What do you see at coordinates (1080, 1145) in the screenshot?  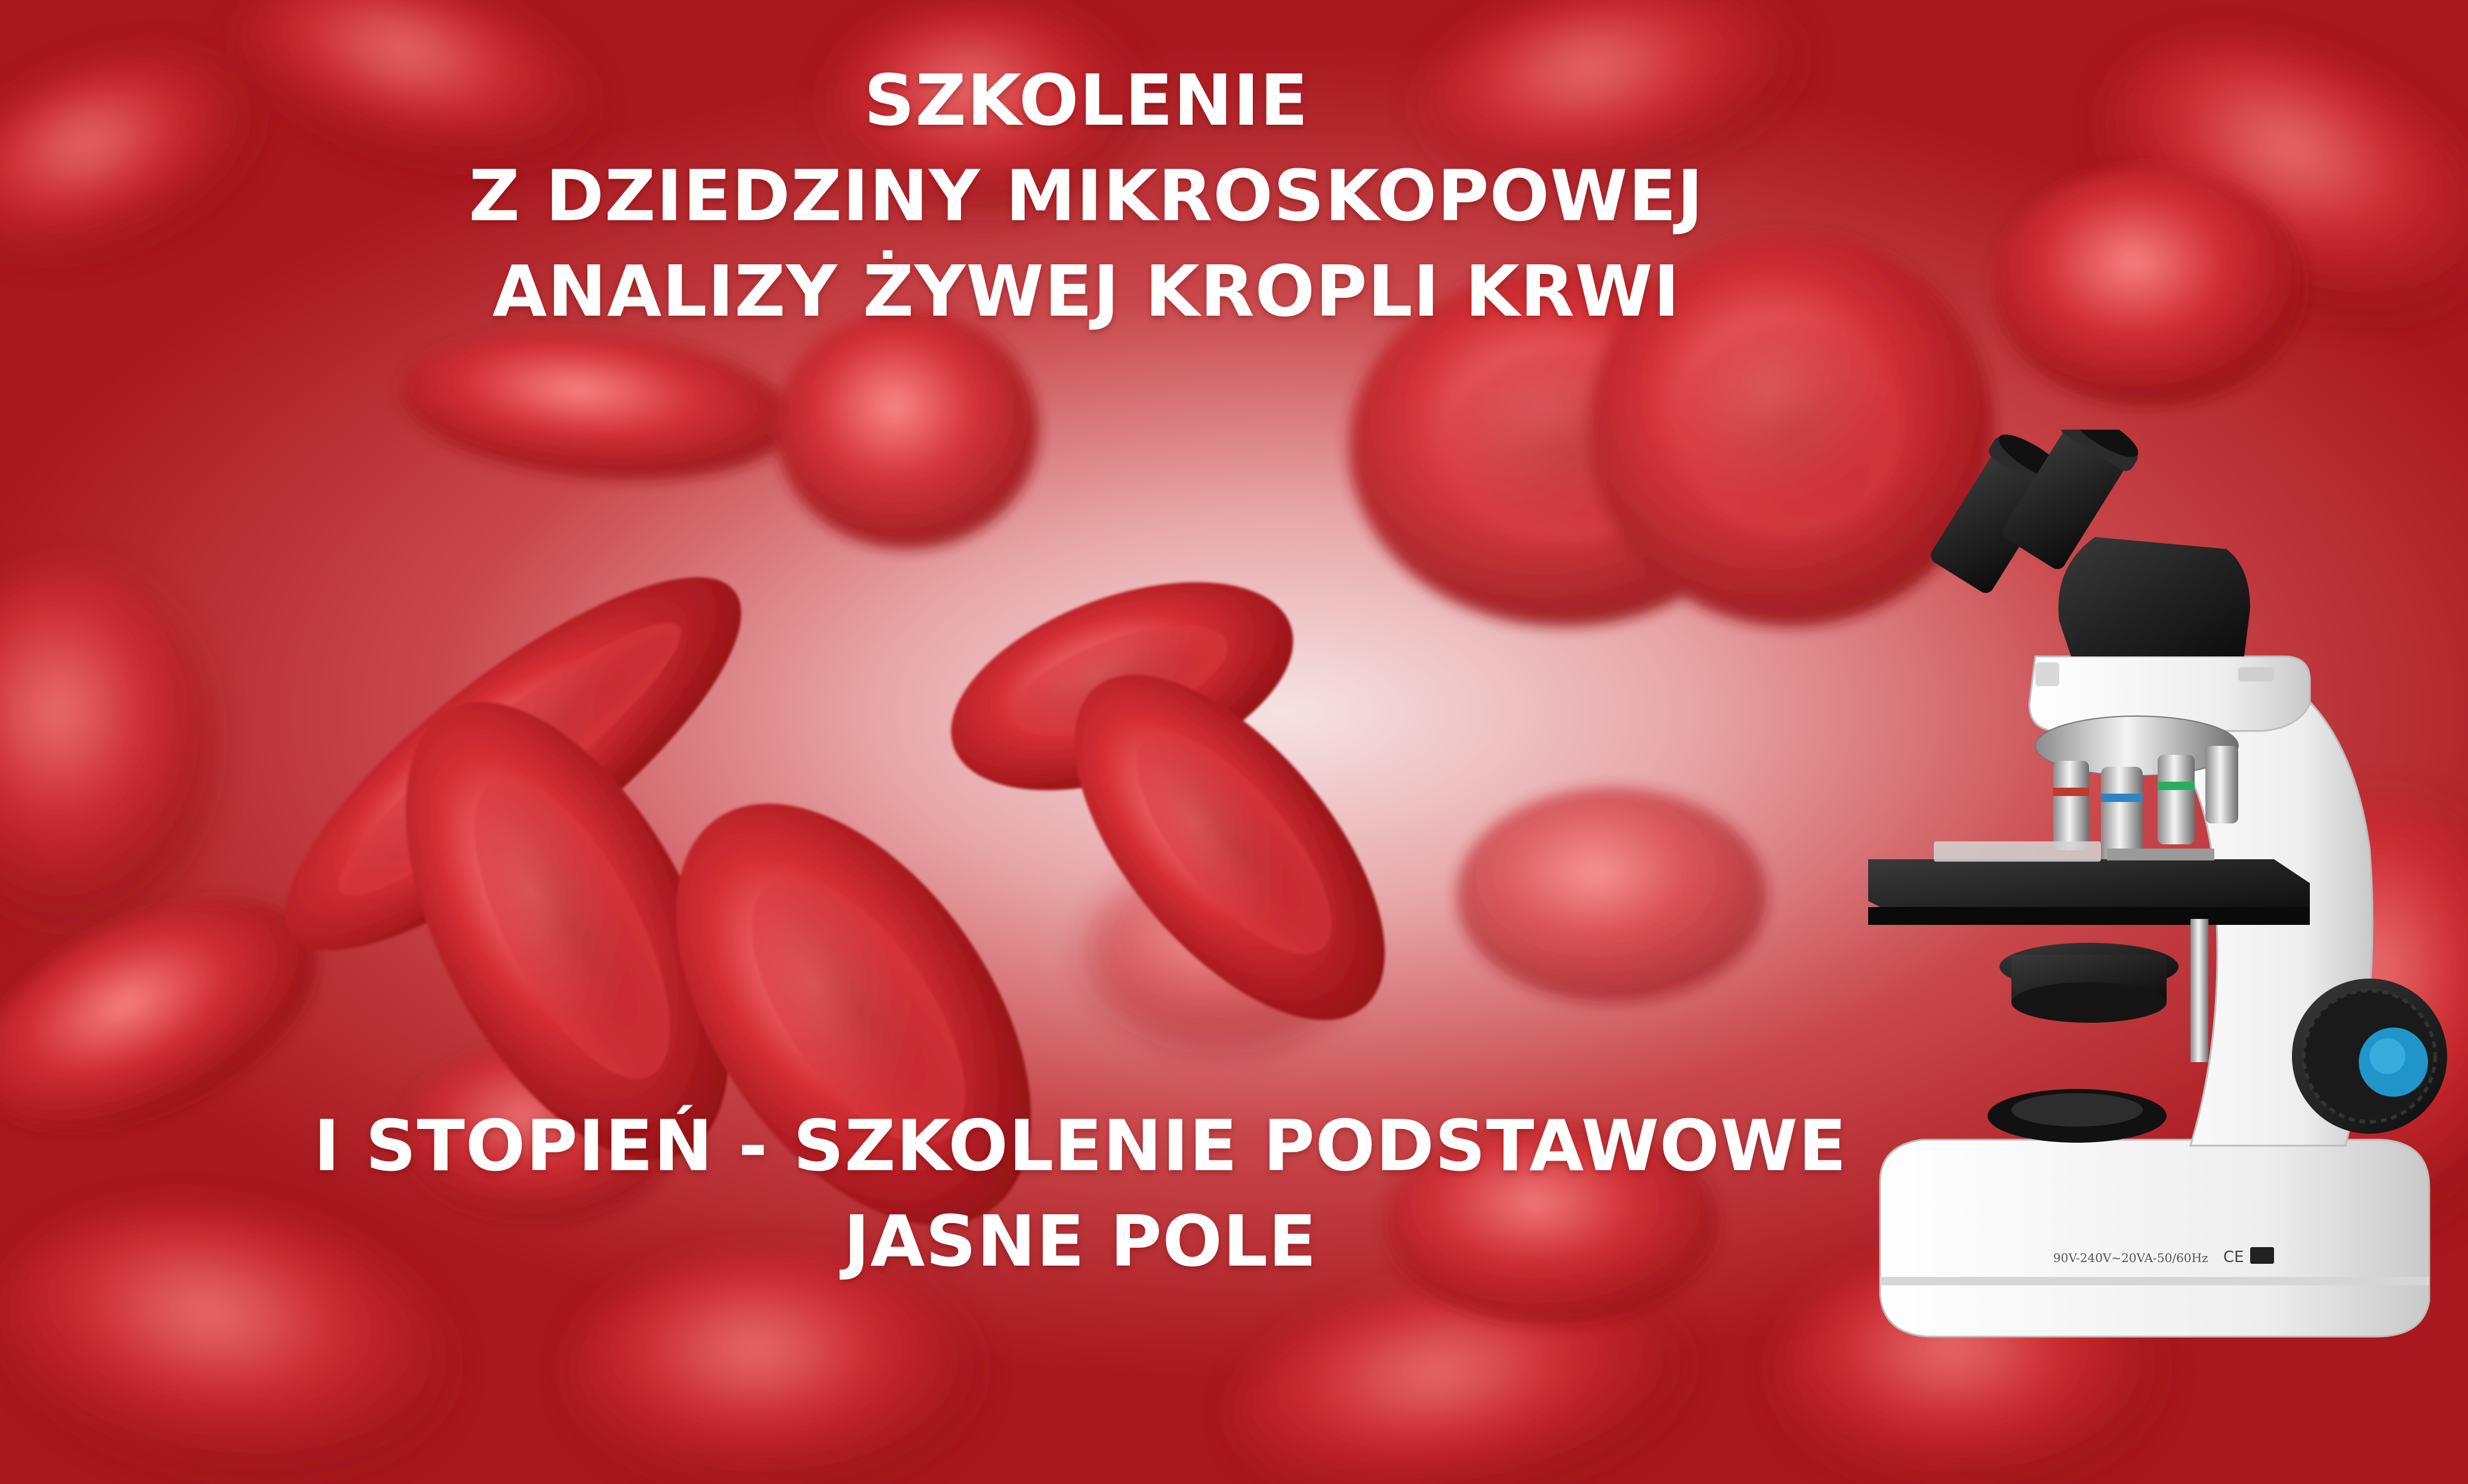 I see `subtitle-line-1: I STOPIEŃ - SZKOLENIE PODSTAWOWE` at bounding box center [1080, 1145].